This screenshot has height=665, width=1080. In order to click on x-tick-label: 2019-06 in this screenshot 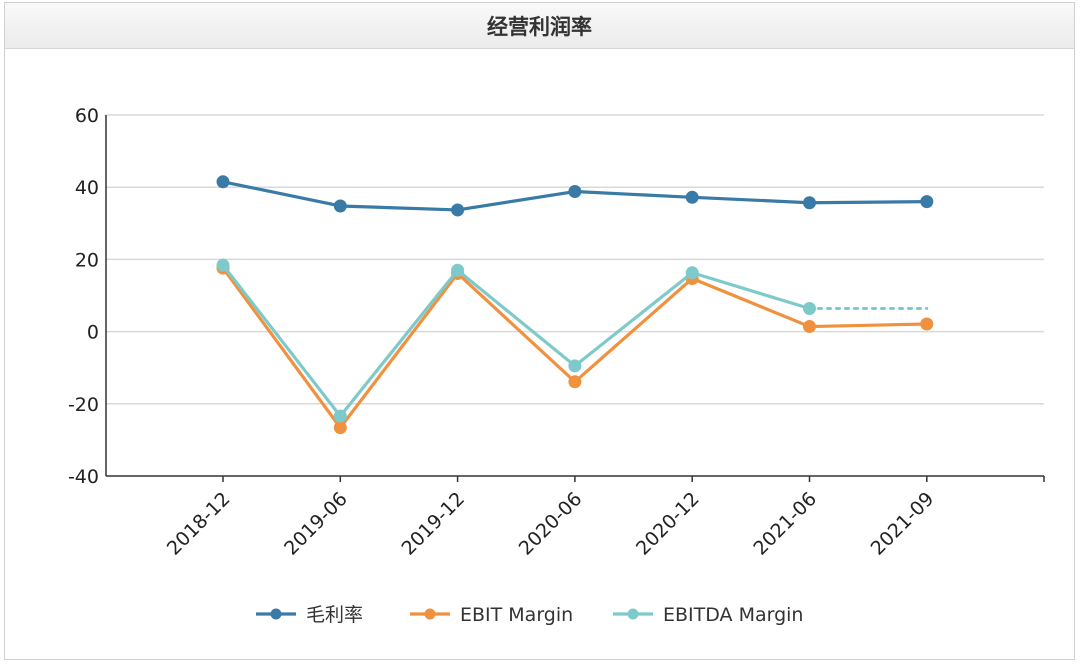, I will do `click(316, 524)`.